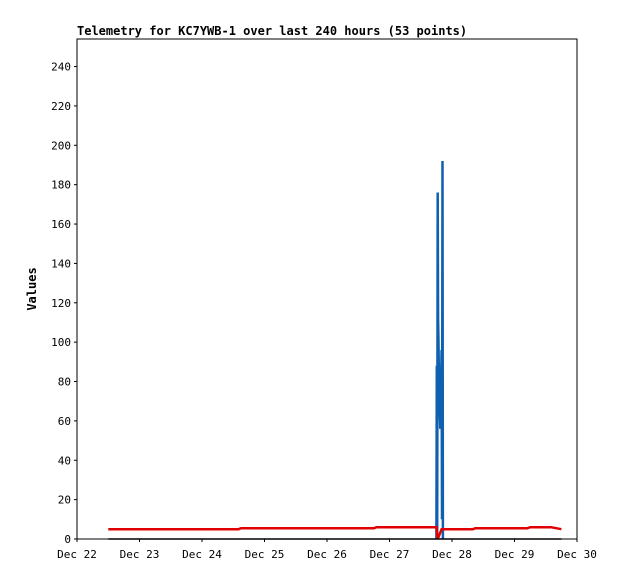 This screenshot has height=579, width=618. Describe the element at coordinates (61, 303) in the screenshot. I see `y-tick-label: 120` at that location.